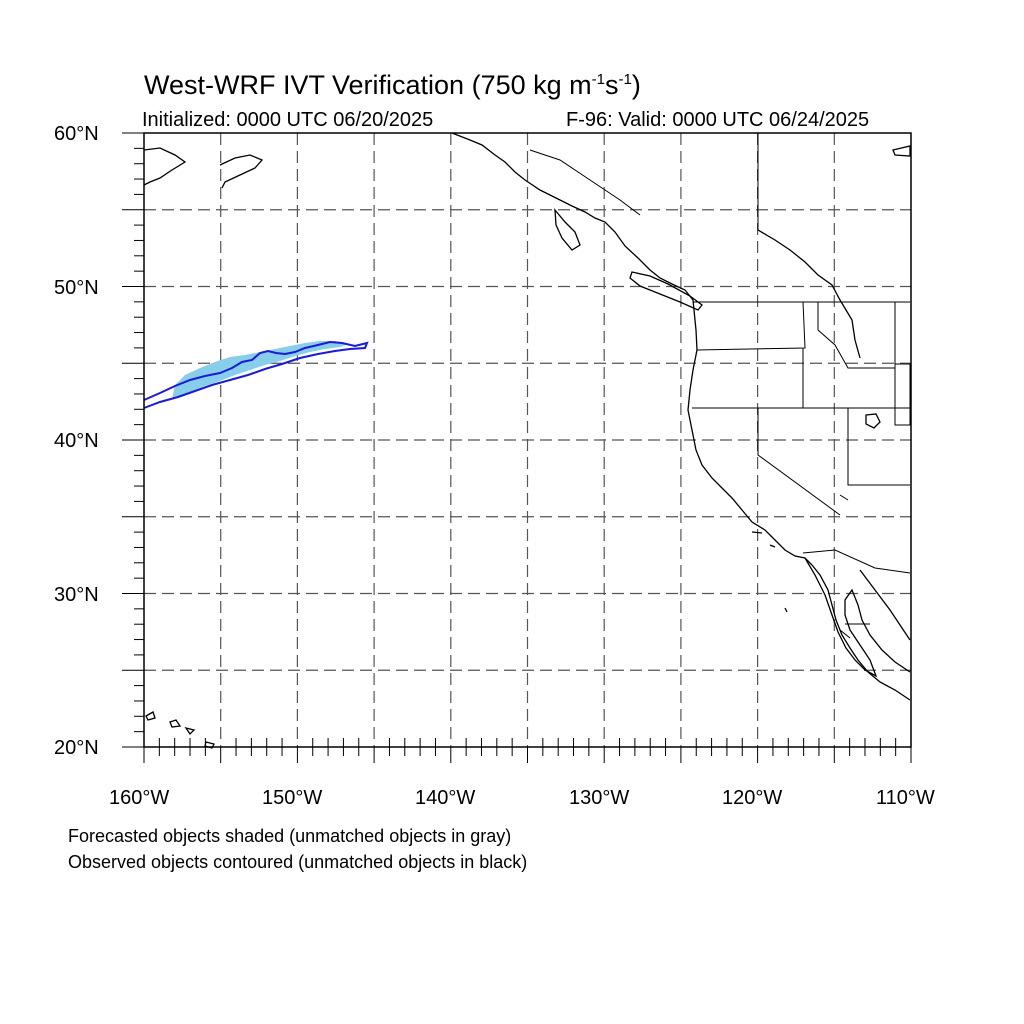 Image resolution: width=1024 pixels, height=1024 pixels. I want to click on great-salt-lake, so click(873, 421).